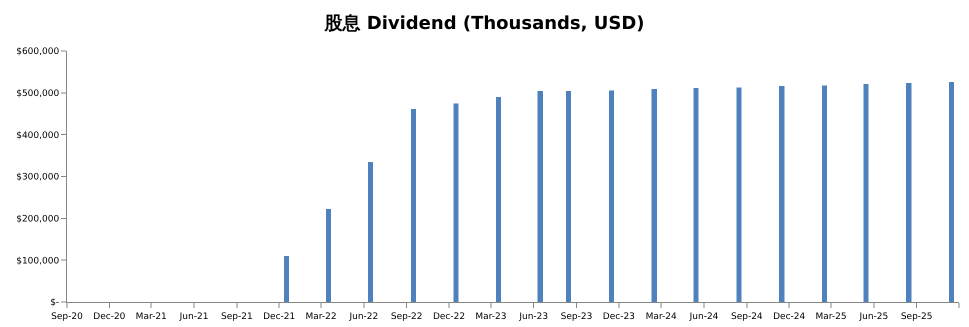 The image size is (969, 327). What do you see at coordinates (55, 303) in the screenshot?
I see `y-tick-label: $-` at bounding box center [55, 303].